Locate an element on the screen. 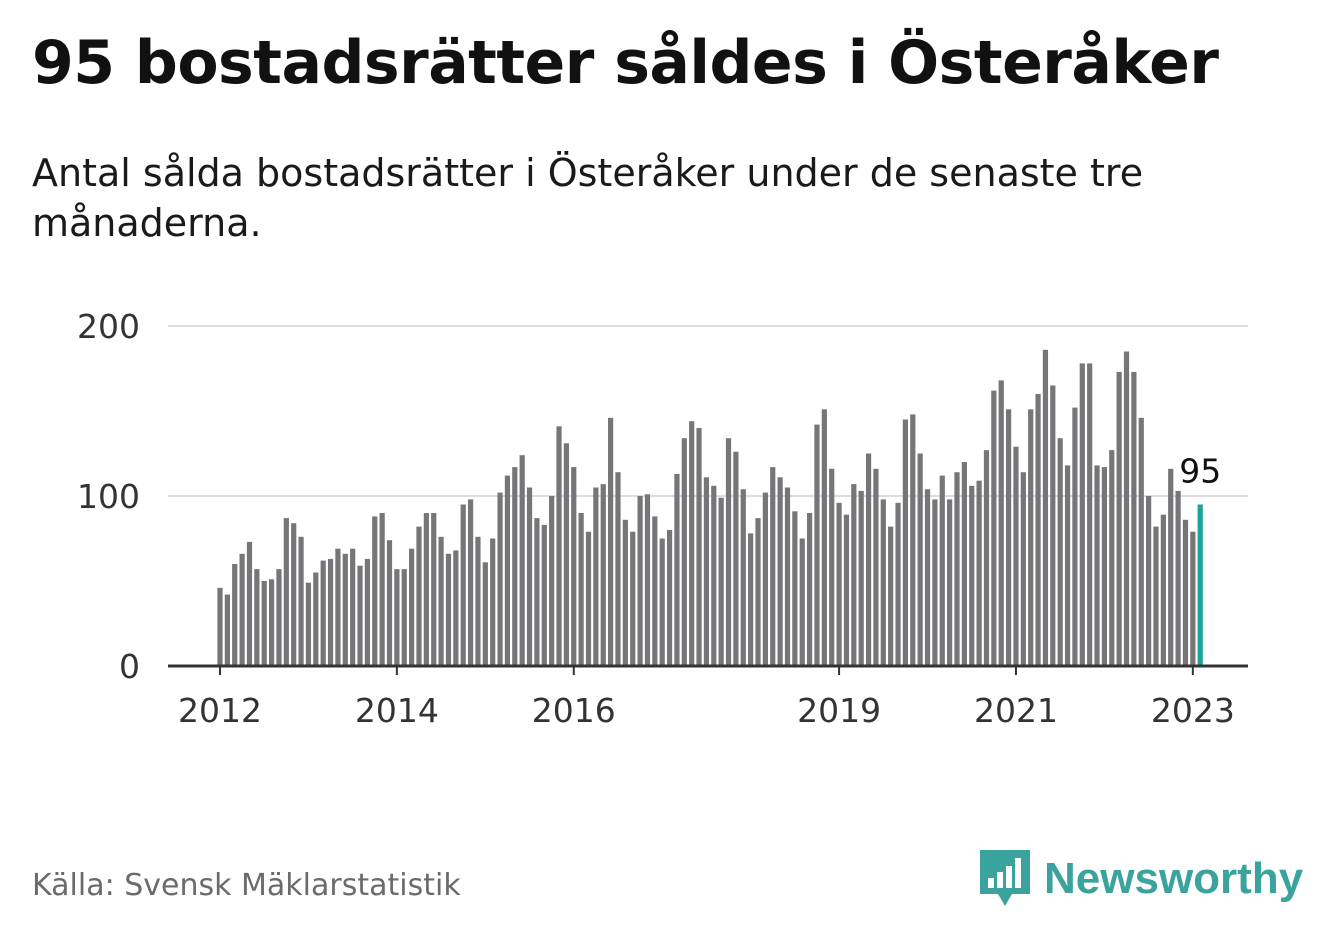  brand-name: Newsworthy is located at coordinates (1174, 878).